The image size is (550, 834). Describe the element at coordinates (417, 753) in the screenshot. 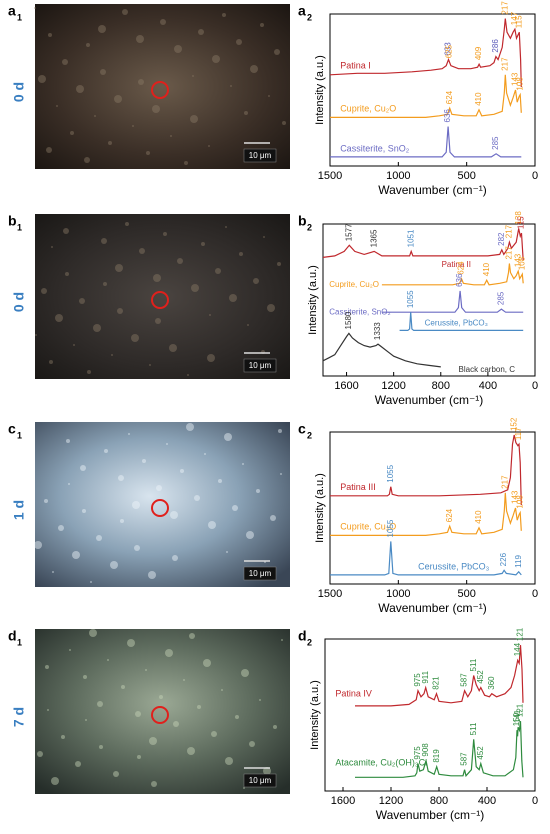

I see `peak-label: 975` at that location.